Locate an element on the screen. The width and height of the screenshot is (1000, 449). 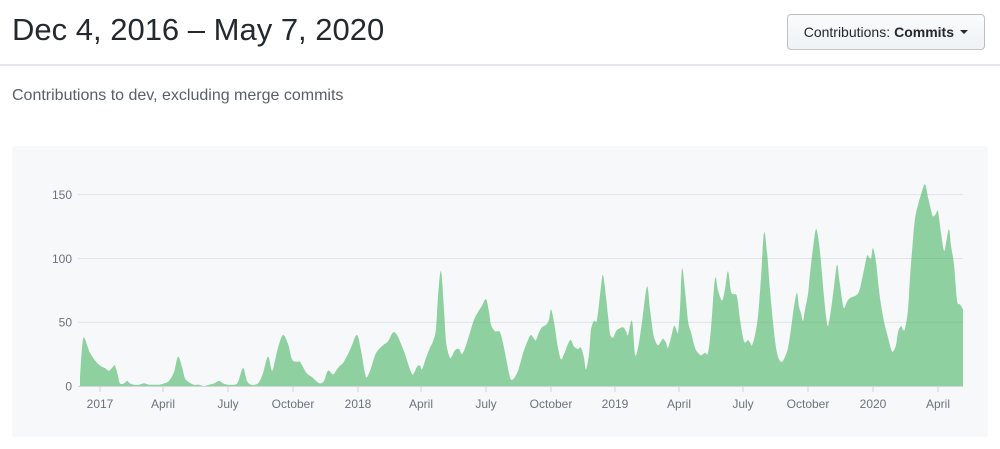
dropdown-caret-icon is located at coordinates (964, 34).